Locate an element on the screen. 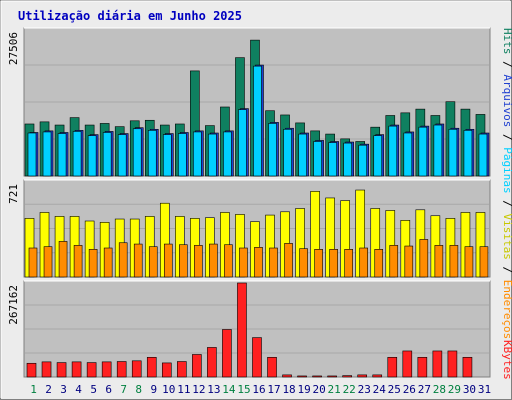  bar-endereços-day-15 is located at coordinates (243, 262).